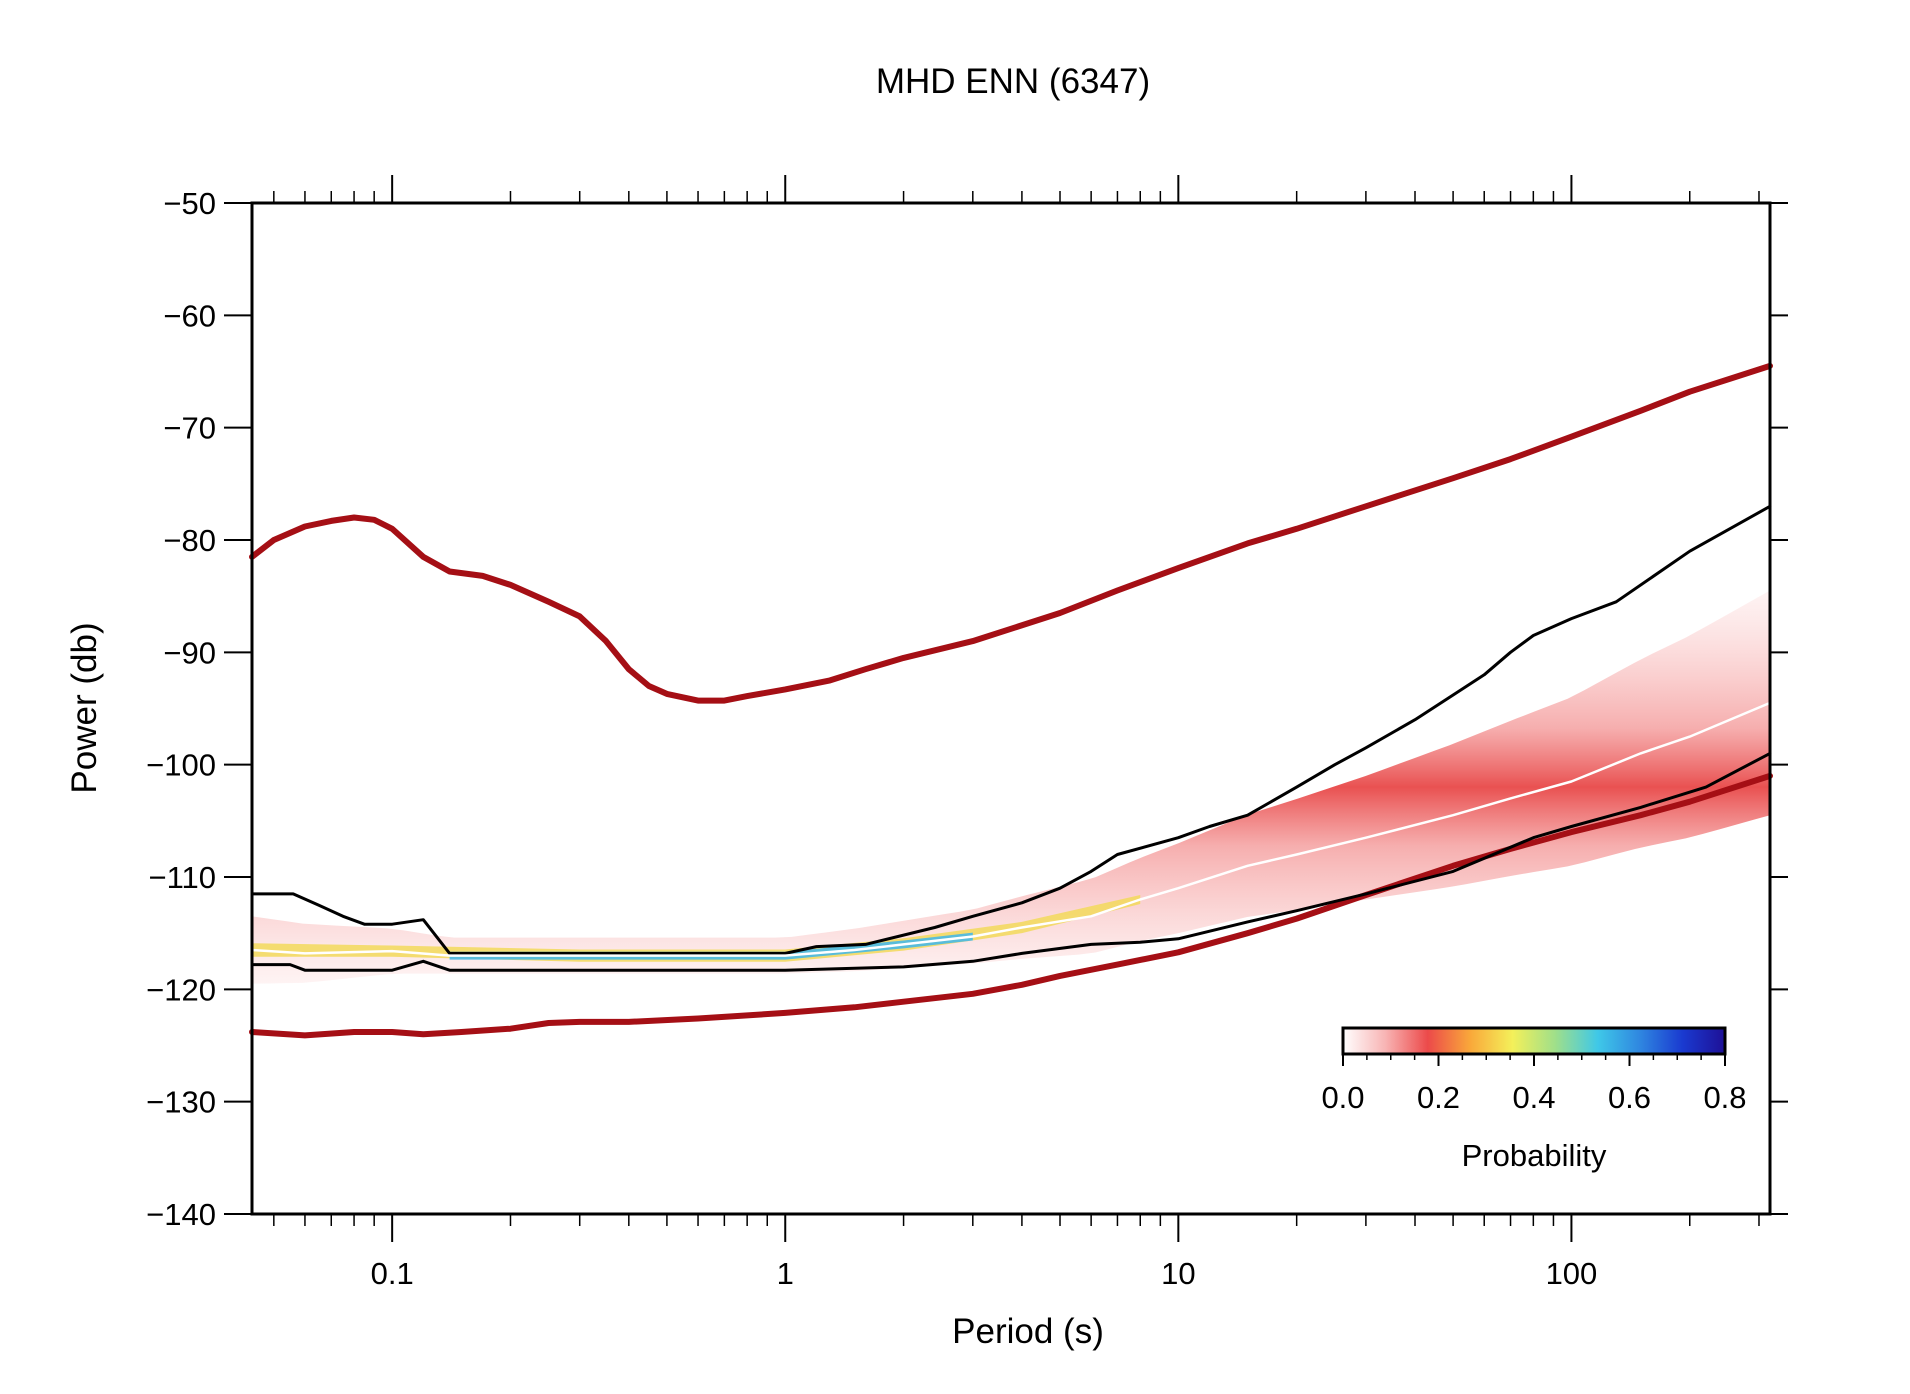 This screenshot has width=1910, height=1394. I want to click on y-tick-label: −120, so click(181, 989).